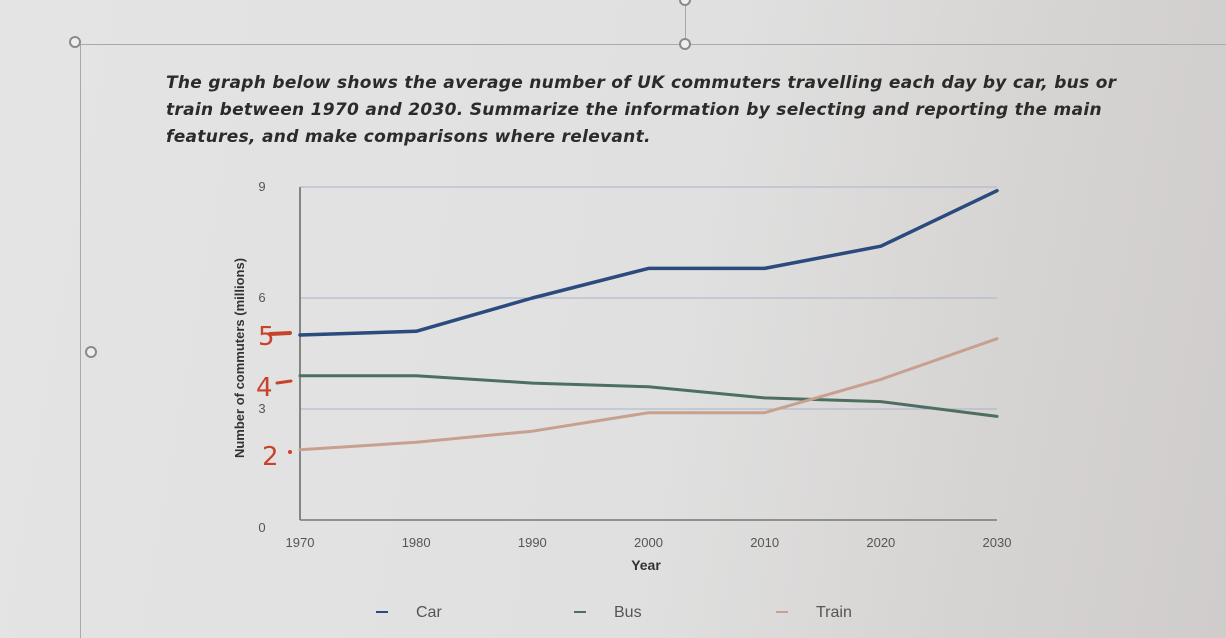 The image size is (1226, 638). What do you see at coordinates (685, 3) in the screenshot?
I see `rotate-handle` at bounding box center [685, 3].